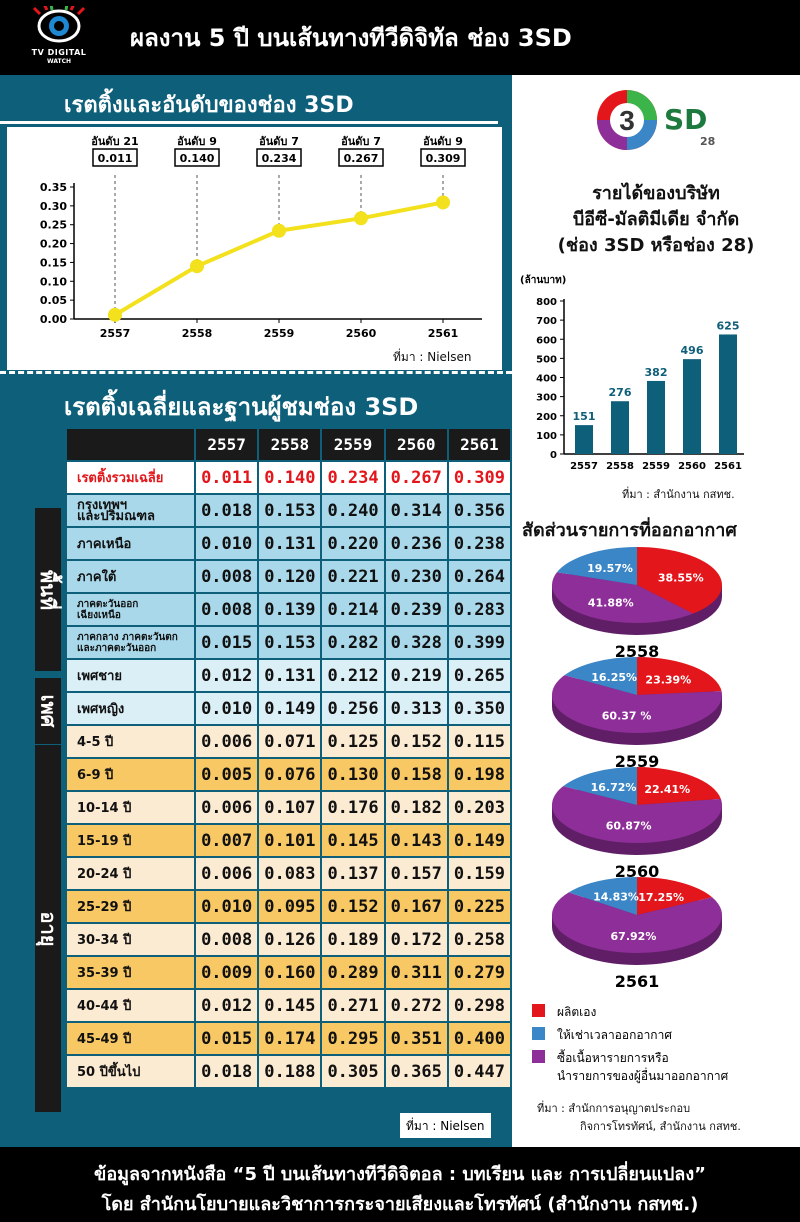 The height and width of the screenshot is (1222, 800). What do you see at coordinates (637, 934) in the screenshot?
I see `pie-2561: 17.25% 67.92% 14.83% 2561` at bounding box center [637, 934].